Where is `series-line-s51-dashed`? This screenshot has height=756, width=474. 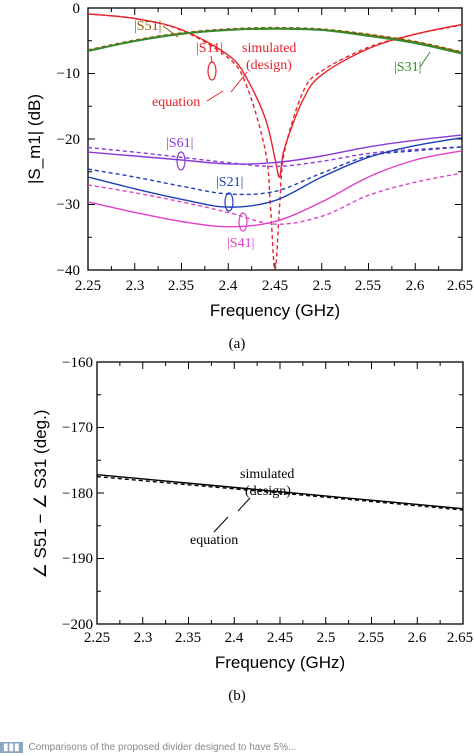 series-line-s51-dashed is located at coordinates (275, 39).